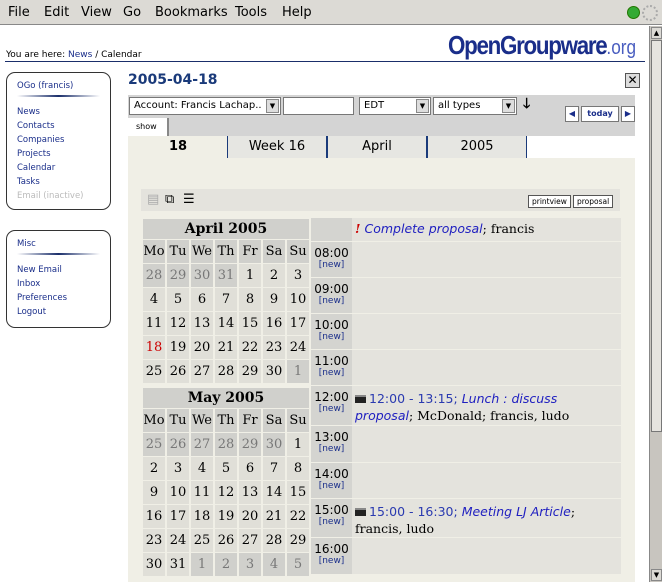 Image resolution: width=662 pixels, height=582 pixels. I want to click on day-overview-icon: ▤, so click(153, 199).